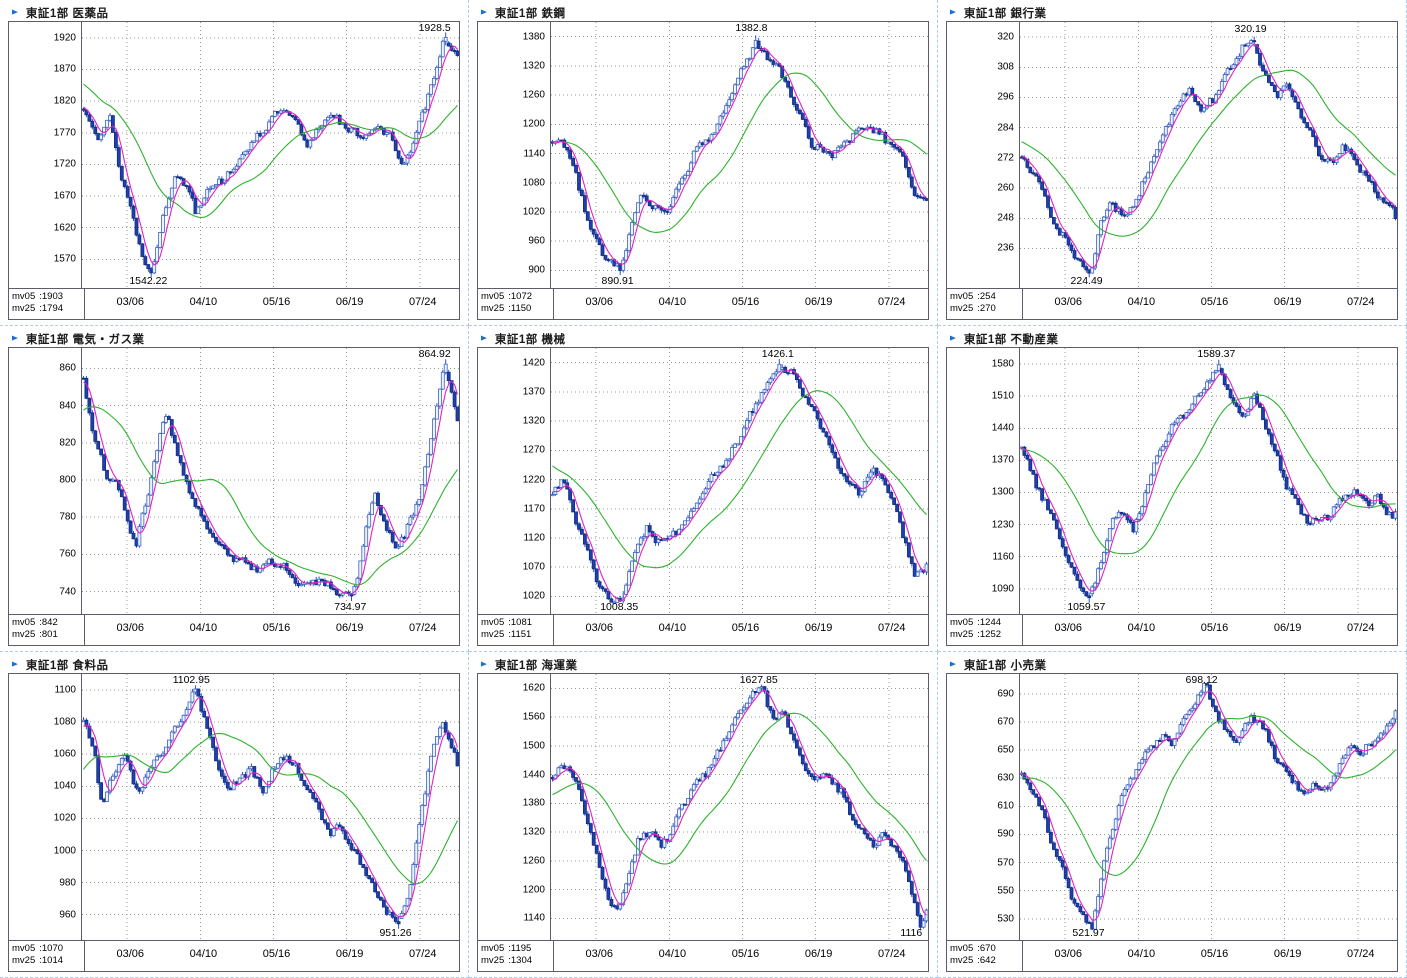  Describe the element at coordinates (536, 270) in the screenshot. I see `y-tick-label: 900` at that location.